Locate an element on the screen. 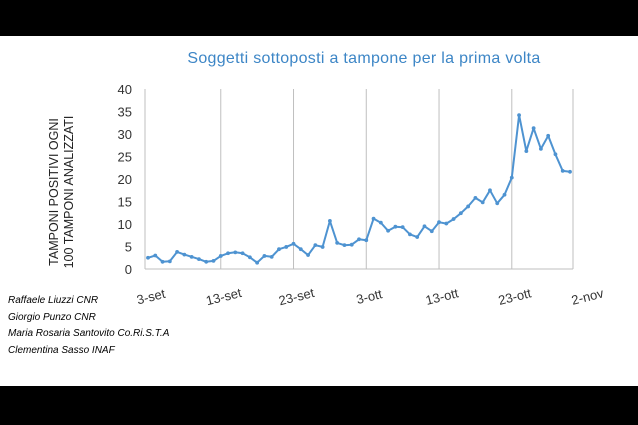 This screenshot has height=425, width=638. credit-line: Raffaele Liuzzi CNR is located at coordinates (53, 300).